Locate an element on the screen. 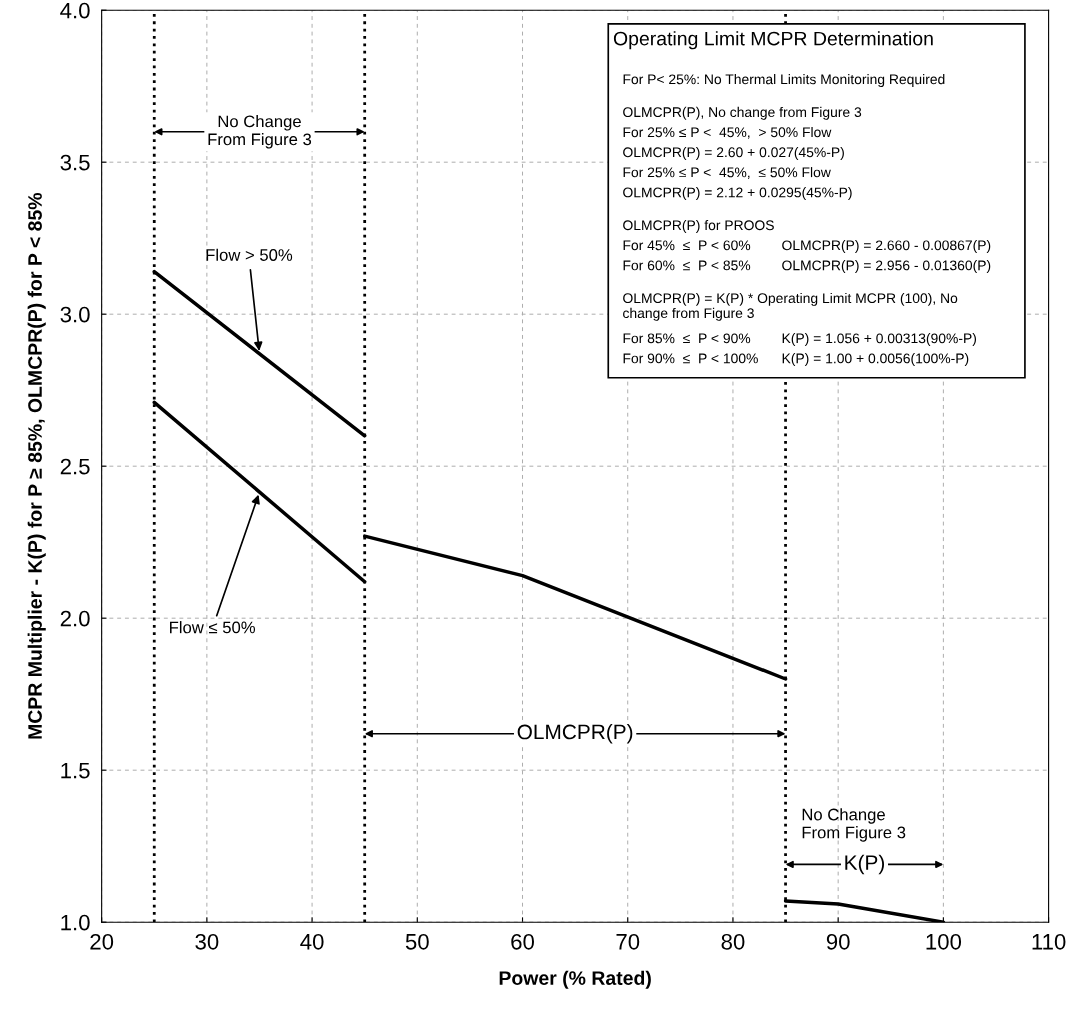 The image size is (1070, 1019). annotation: OLMCPR(P) is located at coordinates (575, 734).